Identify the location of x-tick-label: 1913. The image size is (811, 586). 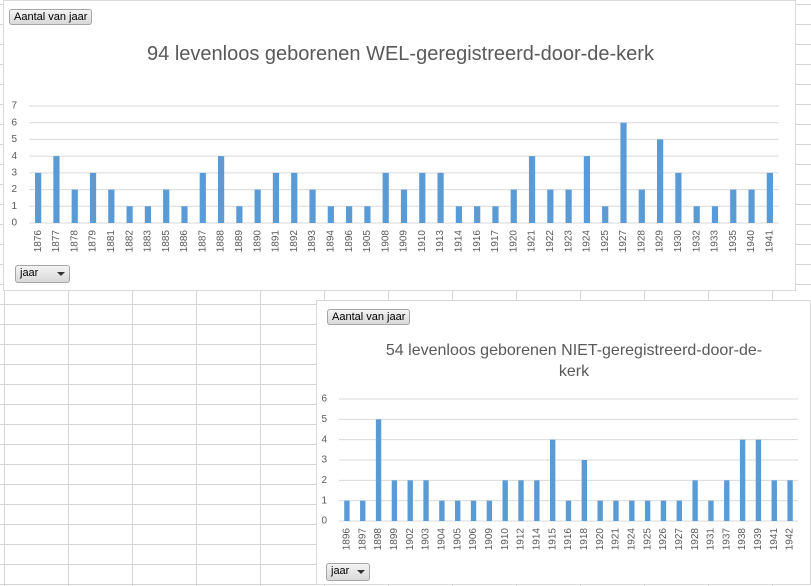
(440, 241).